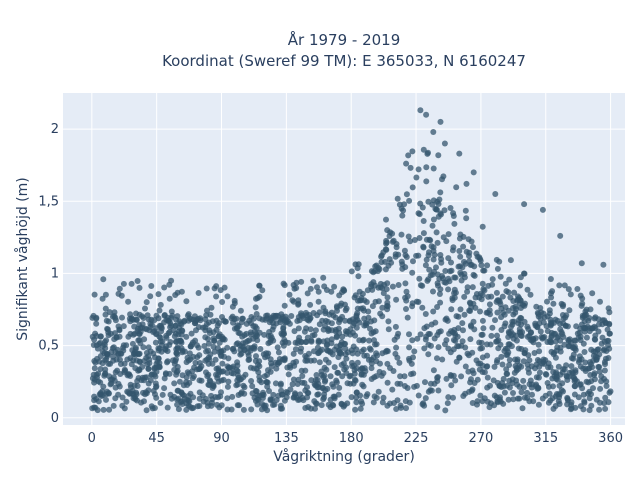 The image size is (640, 480). I want to click on y-tick-label: 1,5, so click(48, 201).